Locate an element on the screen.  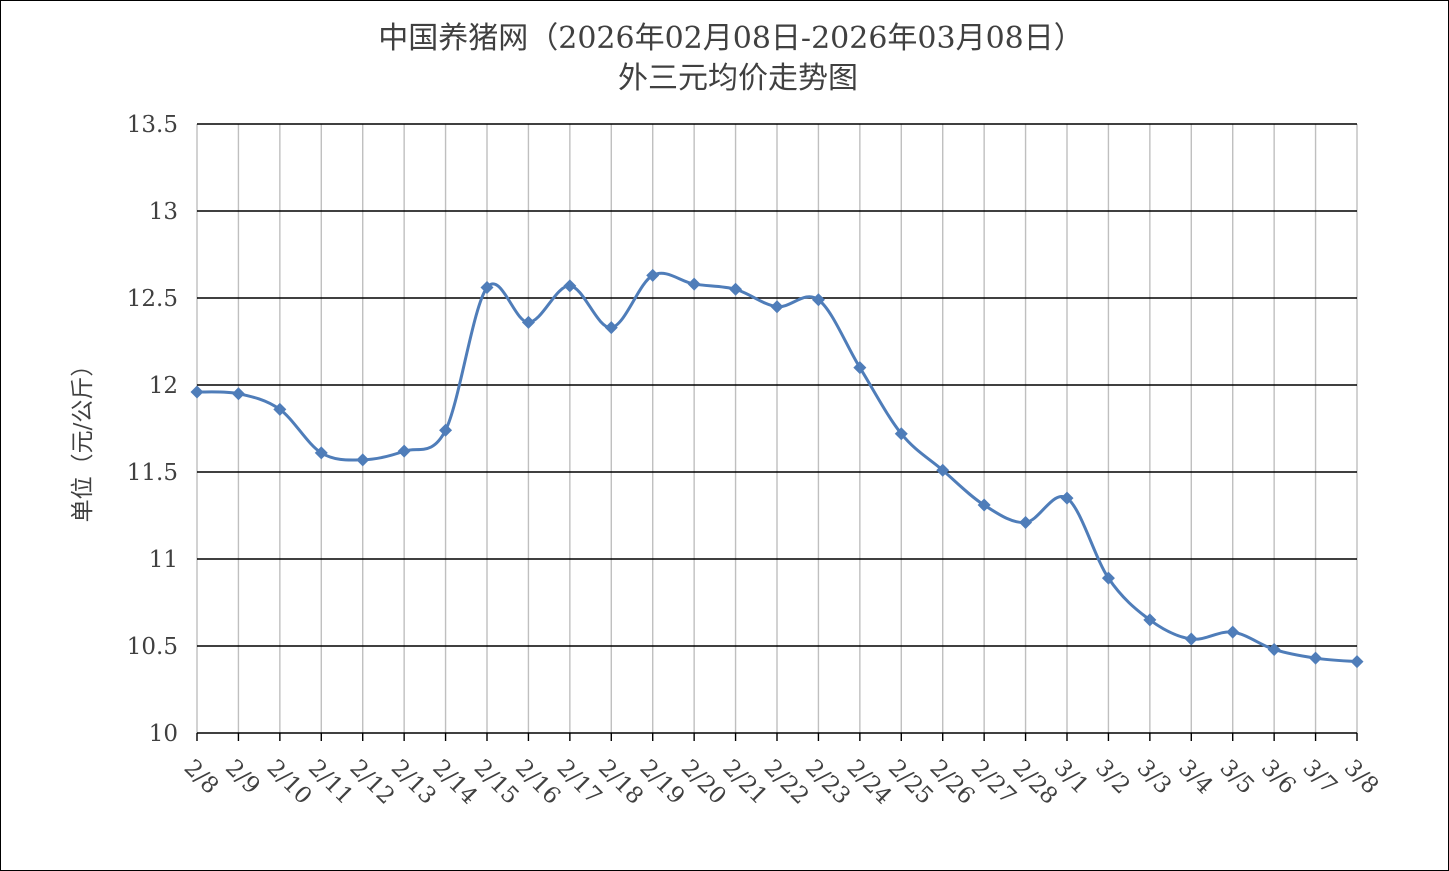
x-tick-label: 2/25 is located at coordinates (910, 782).